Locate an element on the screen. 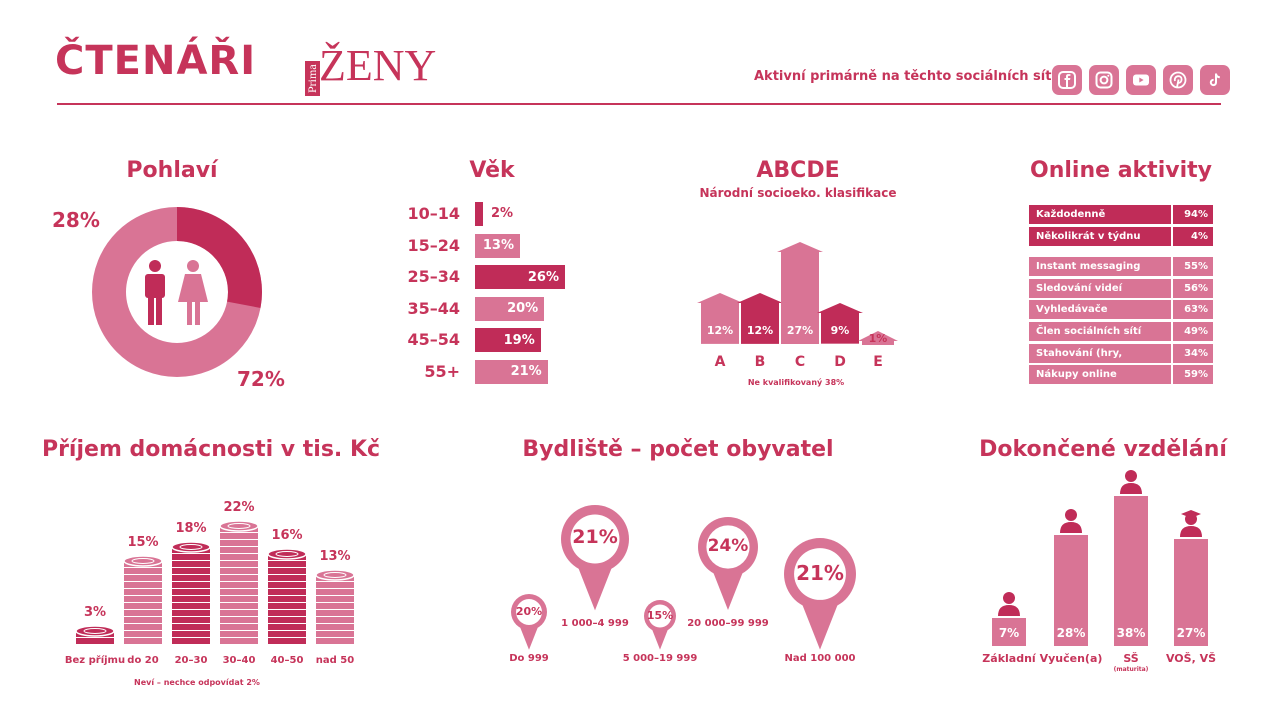  education-category-label: Základní is located at coordinates (1009, 658).